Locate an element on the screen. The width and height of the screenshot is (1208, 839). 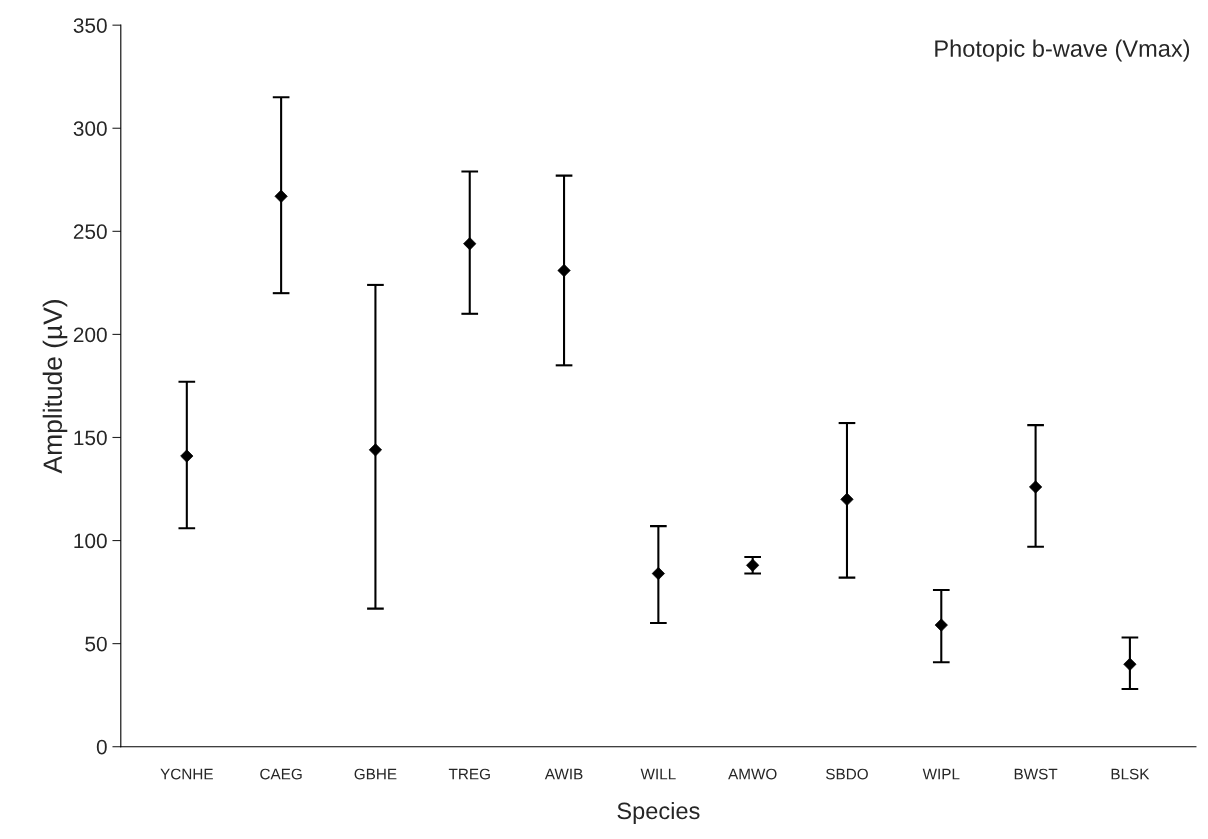
x-tick-label: WIPL is located at coordinates (941, 774).